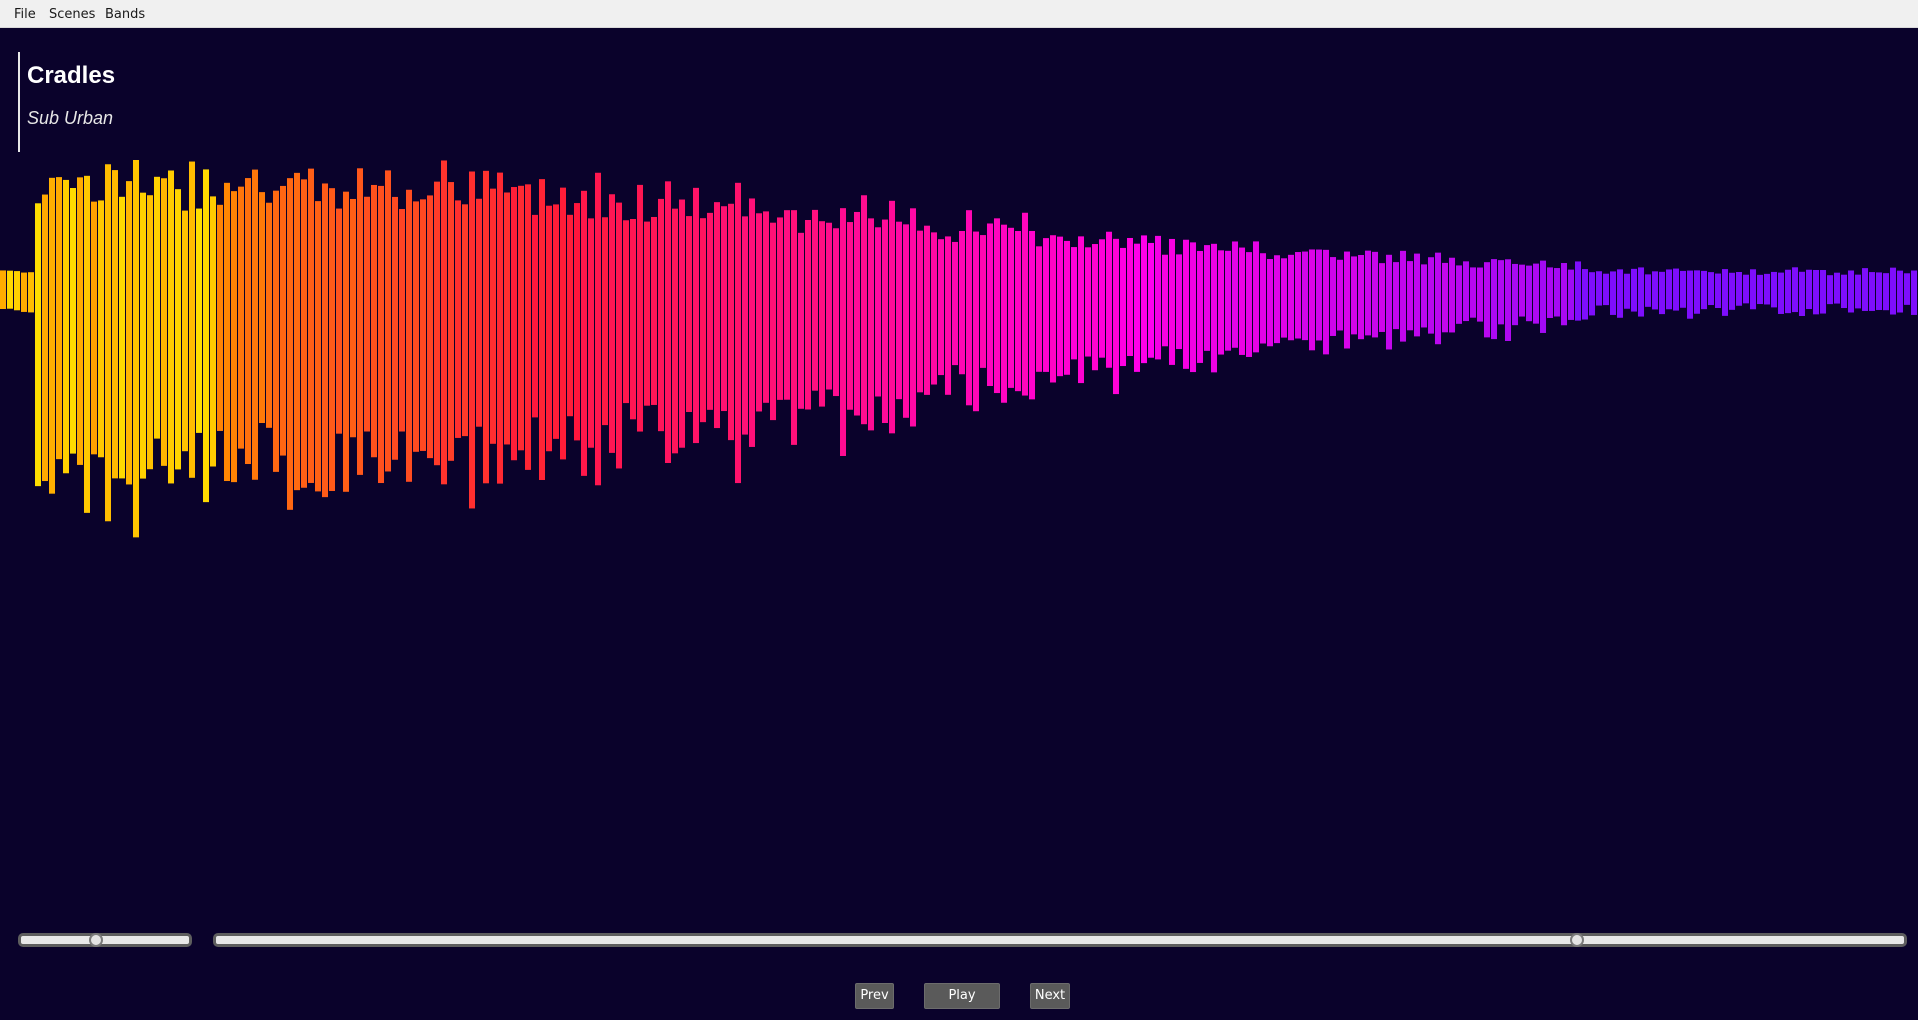 This screenshot has height=1020, width=1918. I want to click on volume-slider-thumb, so click(96, 940).